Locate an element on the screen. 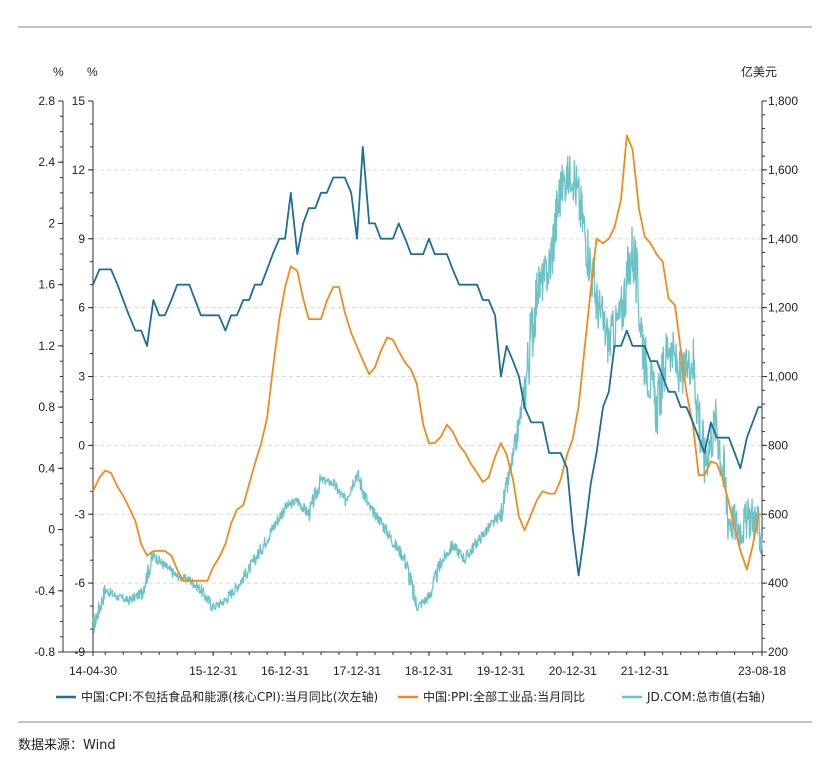  x-tick-label: 20-12-31 is located at coordinates (573, 671).